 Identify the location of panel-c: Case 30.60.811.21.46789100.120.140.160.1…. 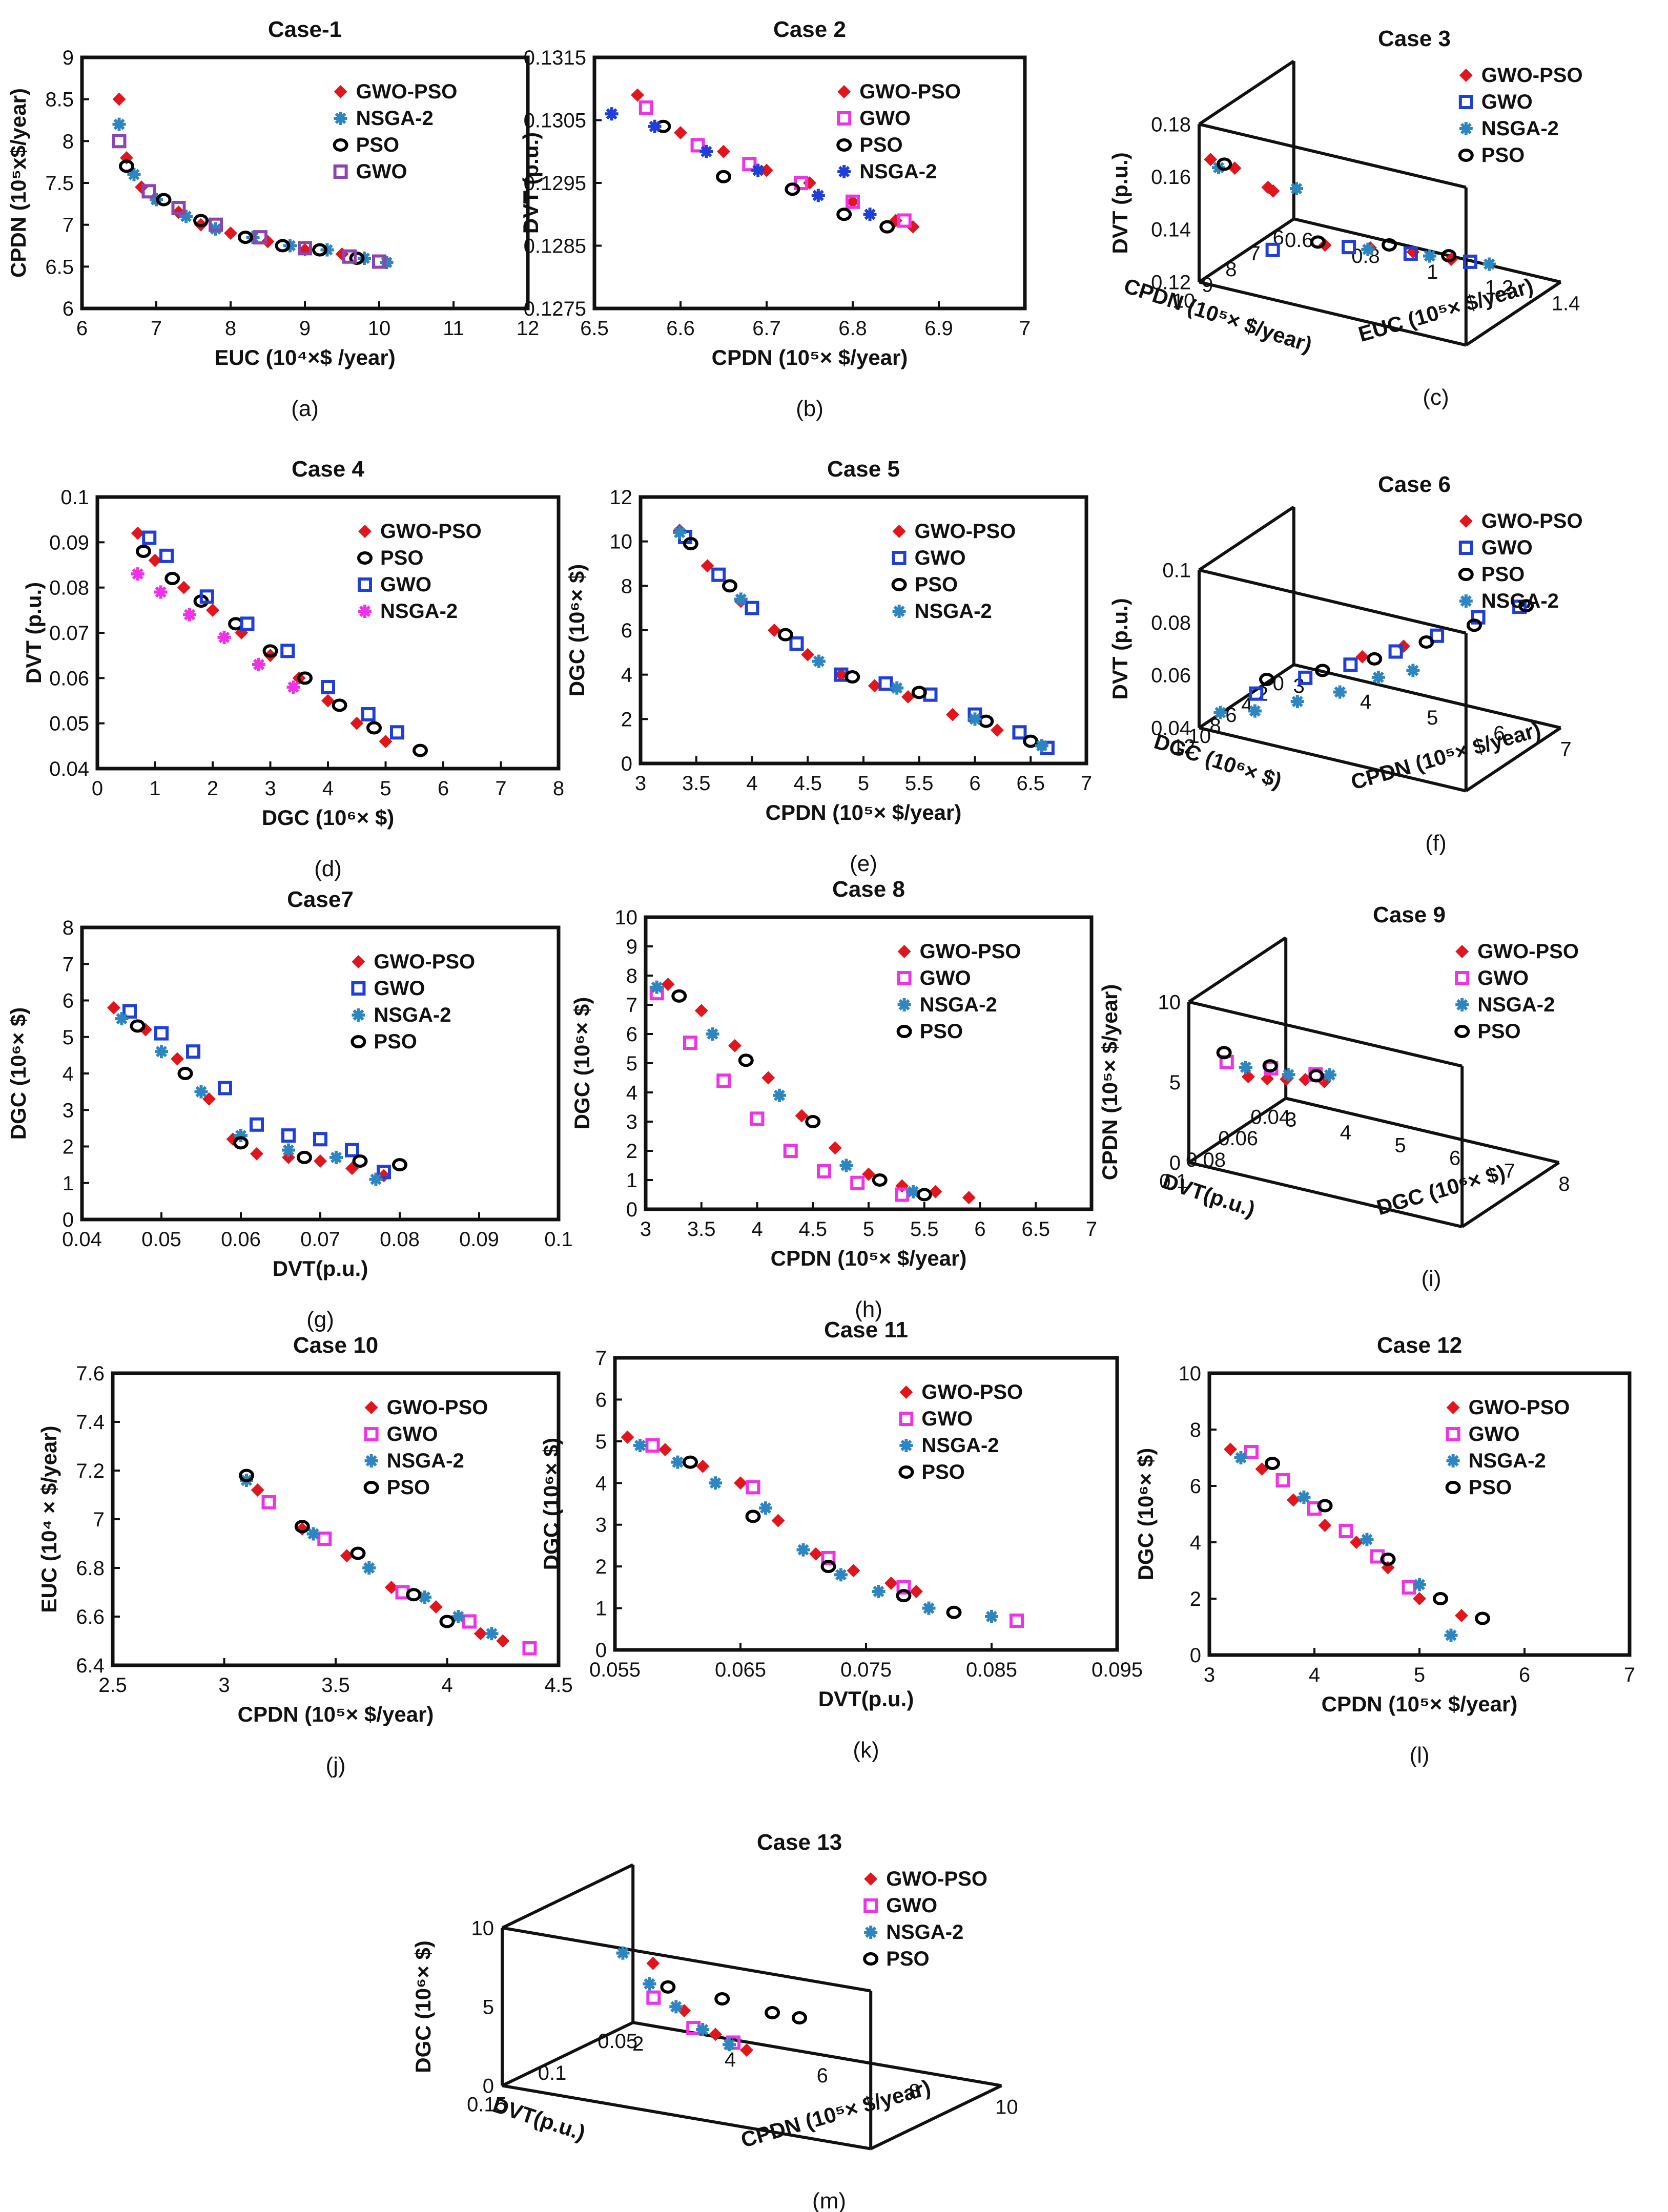
(1345, 218).